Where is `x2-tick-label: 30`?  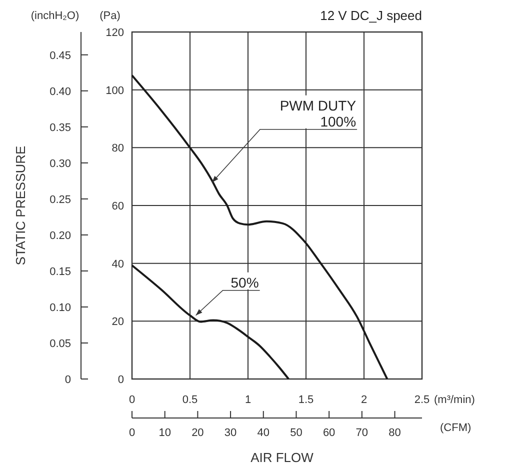
x2-tick-label: 30 is located at coordinates (230, 433).